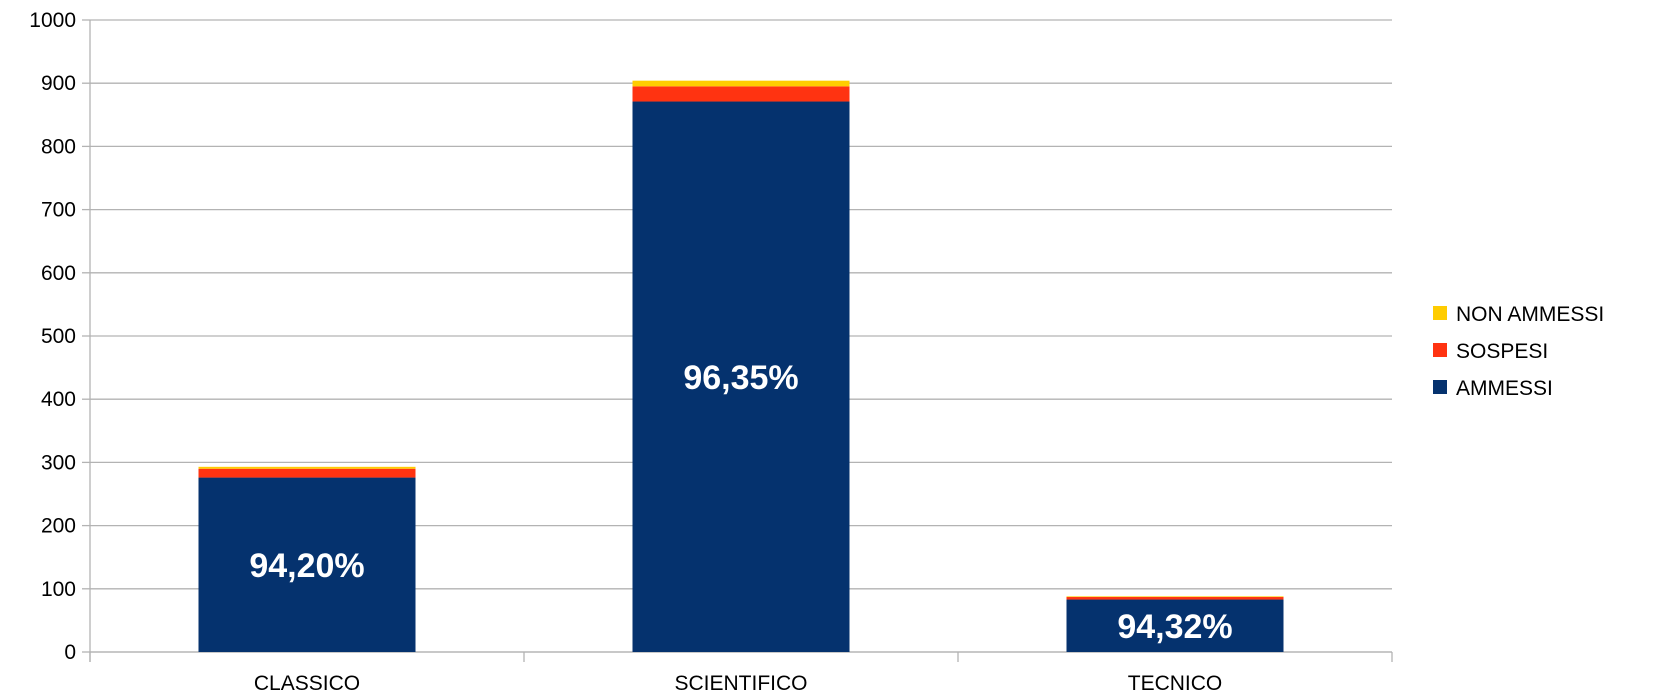  Describe the element at coordinates (1530, 314) in the screenshot. I see `legend-label: NON AMMESSI` at that location.